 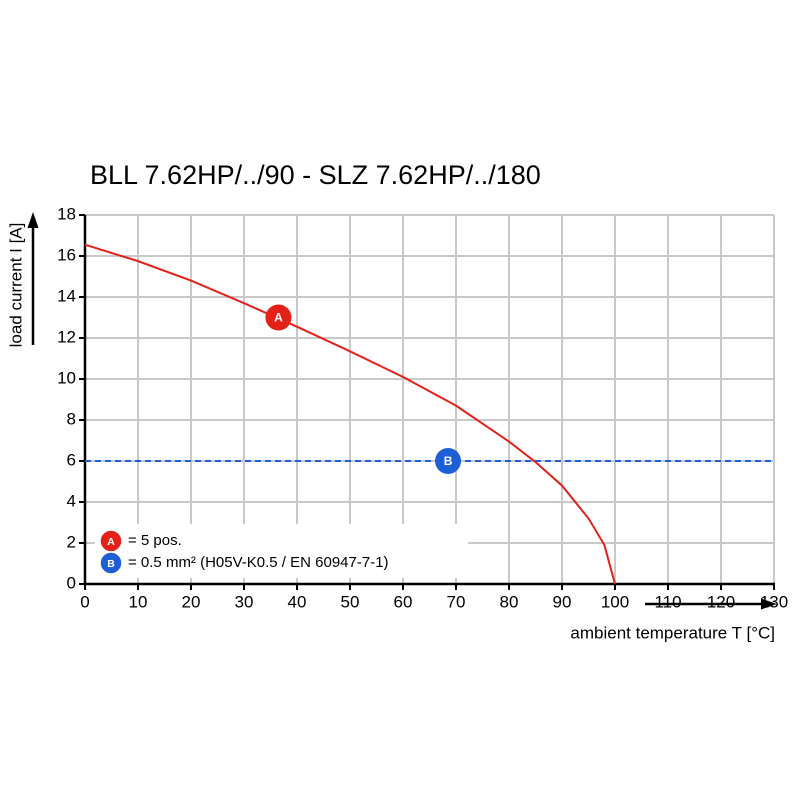 What do you see at coordinates (66, 336) in the screenshot?
I see `y-tick-label: 12` at bounding box center [66, 336].